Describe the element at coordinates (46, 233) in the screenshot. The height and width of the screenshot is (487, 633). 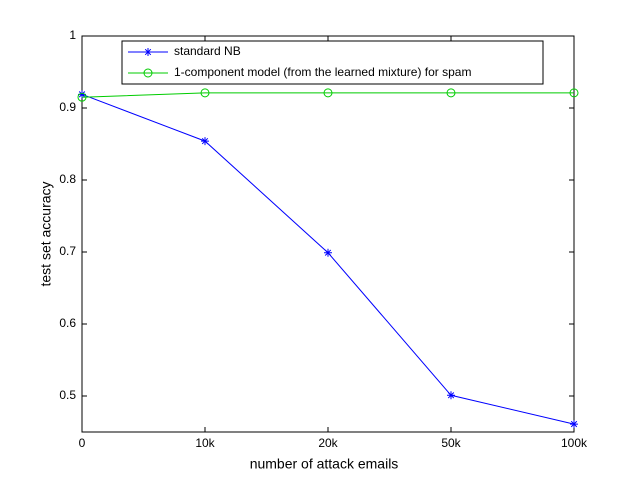
I see `y-axis-label: test set accuracy` at that location.